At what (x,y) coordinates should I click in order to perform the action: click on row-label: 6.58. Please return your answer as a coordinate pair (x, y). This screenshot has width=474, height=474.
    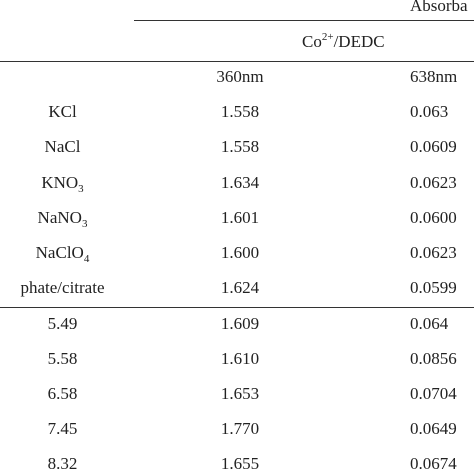
    Looking at the image, I should click on (62, 393).